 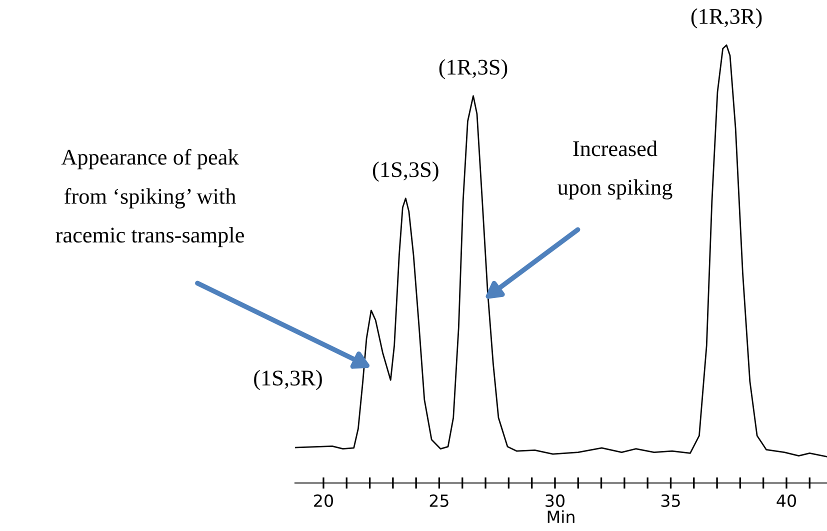 What do you see at coordinates (473, 69) in the screenshot?
I see `annotation: (1R,3S)` at bounding box center [473, 69].